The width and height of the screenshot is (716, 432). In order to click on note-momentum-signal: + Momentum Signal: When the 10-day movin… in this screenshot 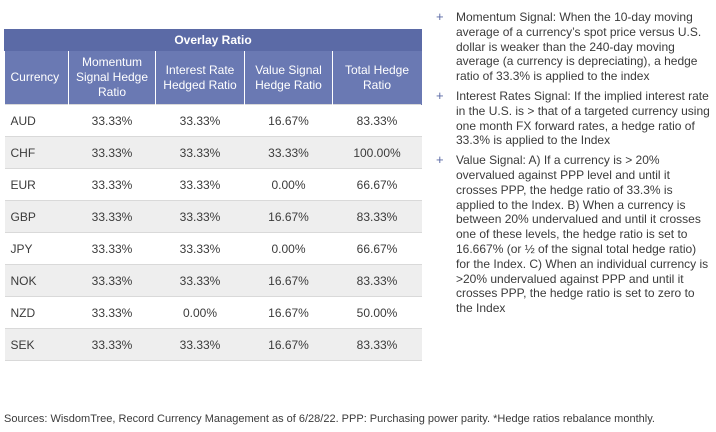, I will do `click(574, 46)`.